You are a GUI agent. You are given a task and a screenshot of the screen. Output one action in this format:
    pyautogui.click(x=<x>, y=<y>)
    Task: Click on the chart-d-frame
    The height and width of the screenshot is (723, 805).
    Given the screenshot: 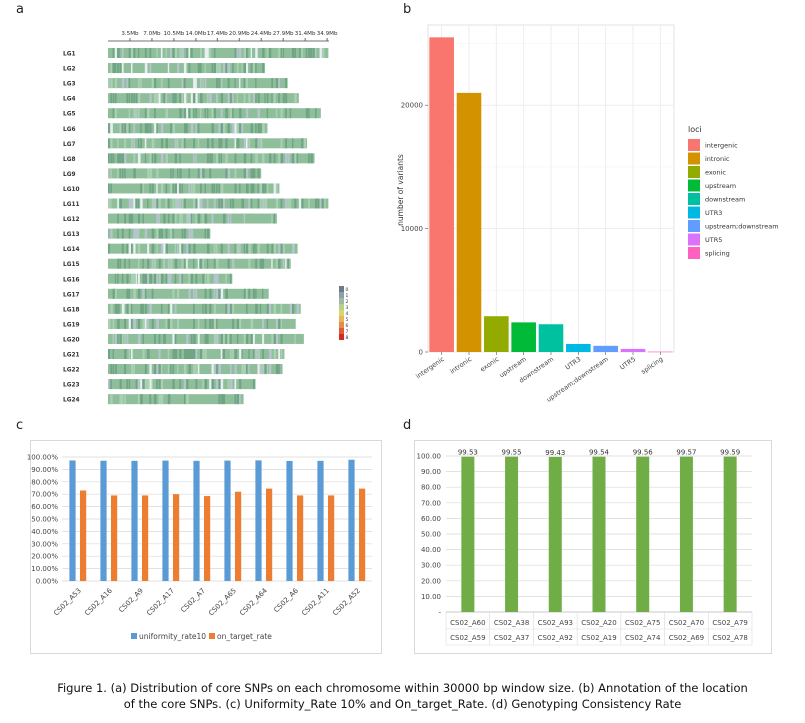 What is the action you would take?
    pyautogui.click(x=593, y=547)
    